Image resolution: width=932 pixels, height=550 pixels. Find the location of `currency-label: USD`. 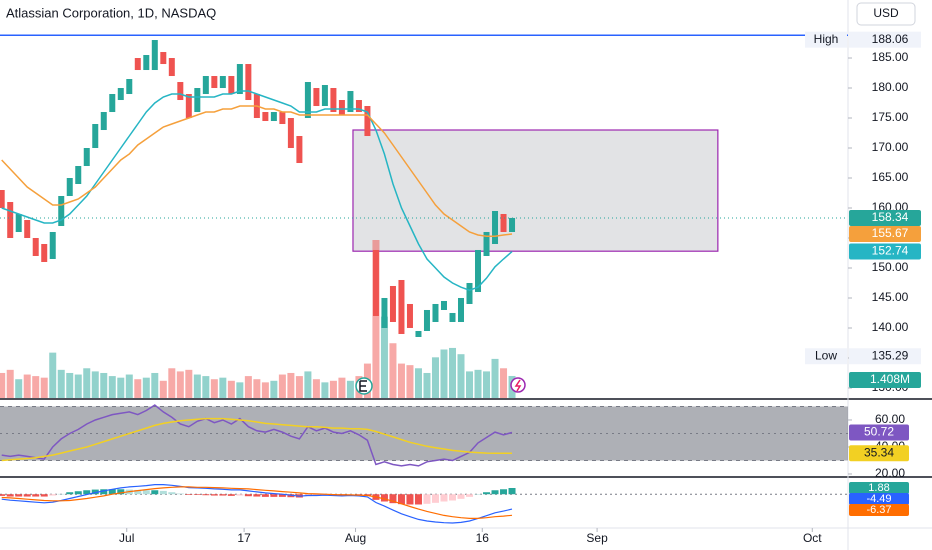

currency-label: USD is located at coordinates (886, 13).